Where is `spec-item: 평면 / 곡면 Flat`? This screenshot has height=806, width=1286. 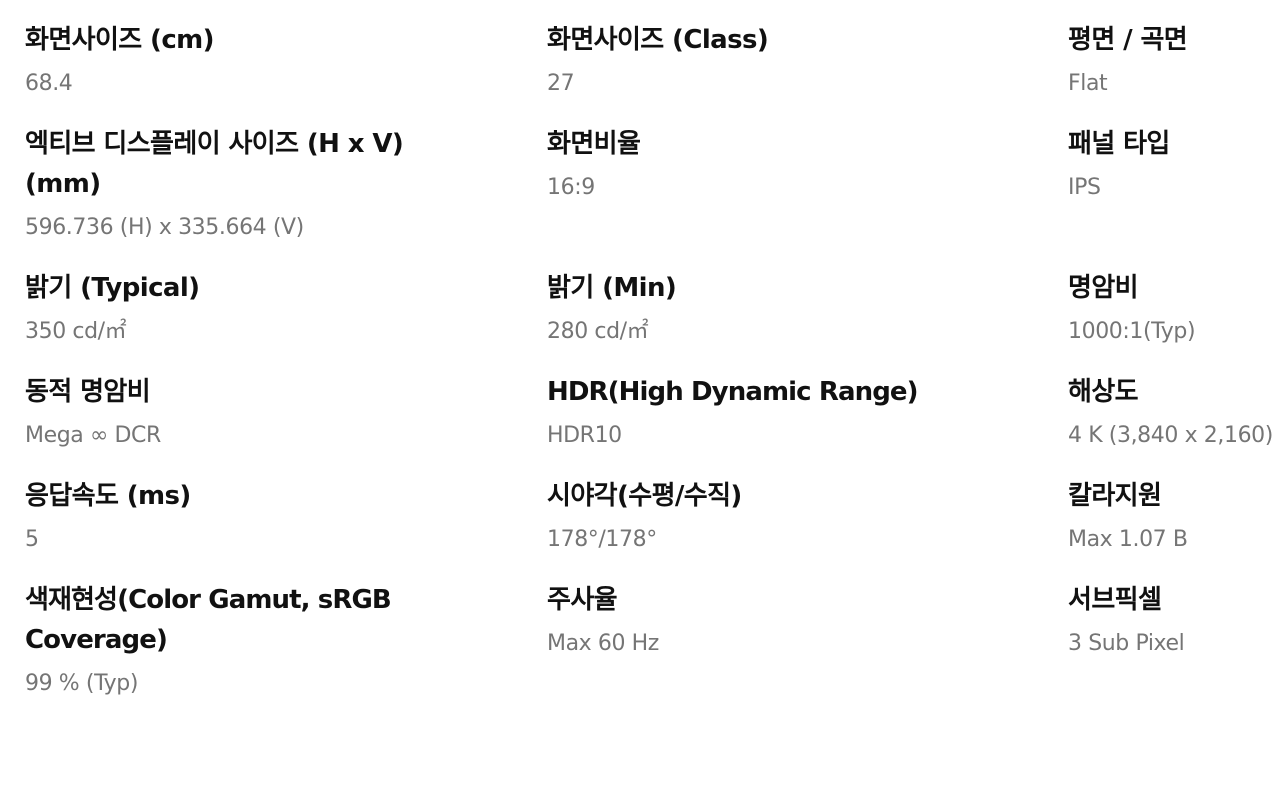
spec-item: 평면 / 곡면 Flat is located at coordinates (1177, 72).